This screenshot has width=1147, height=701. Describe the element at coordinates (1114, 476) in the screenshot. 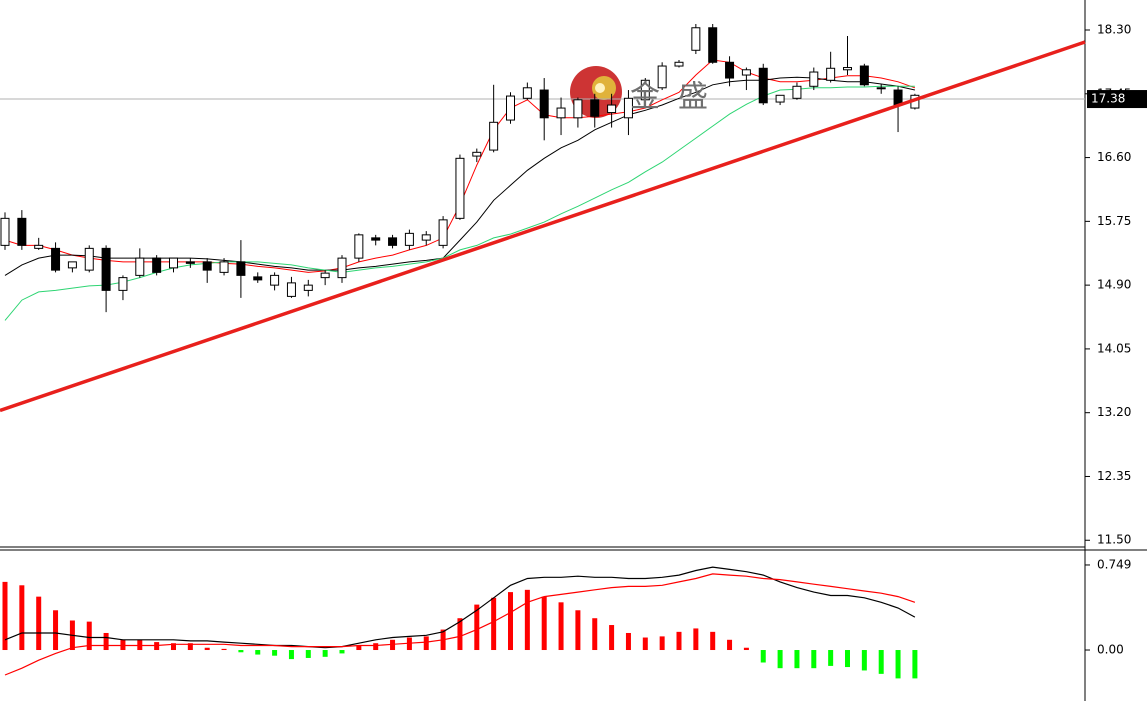

I see `y-tick-label: 12.35` at that location.